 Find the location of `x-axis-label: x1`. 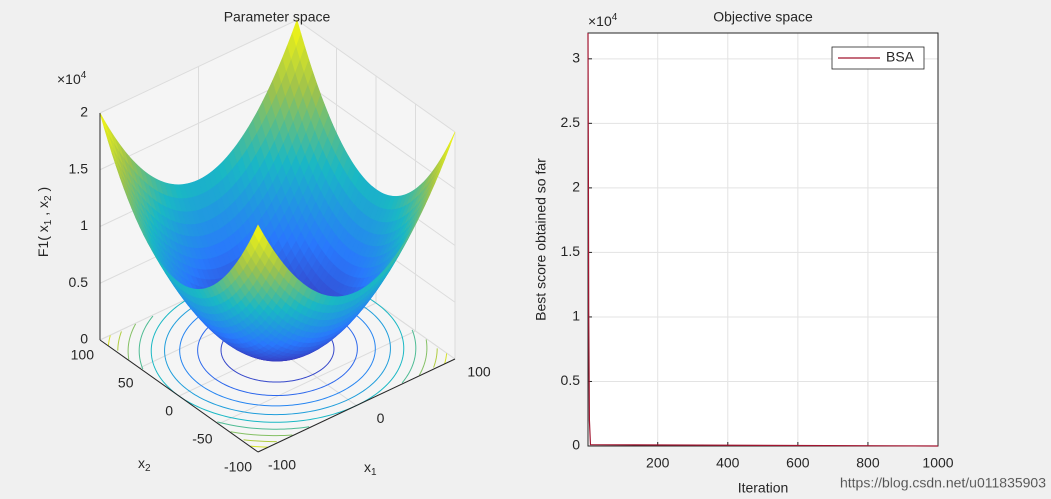

x-axis-label: x1 is located at coordinates (370, 468).